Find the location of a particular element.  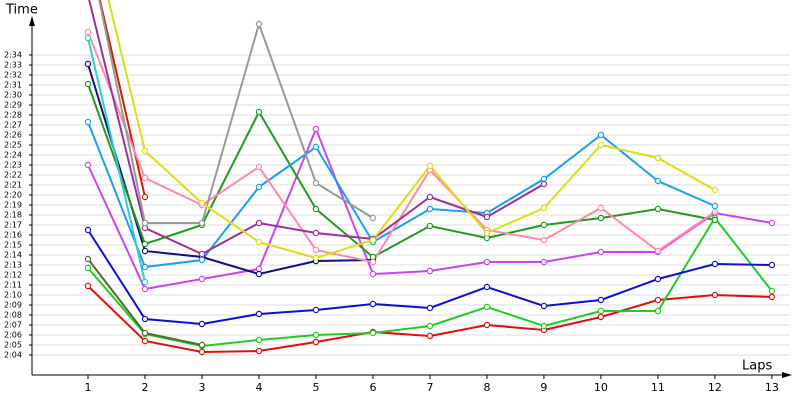

y-tick-label: 2:33 is located at coordinates (13, 65).